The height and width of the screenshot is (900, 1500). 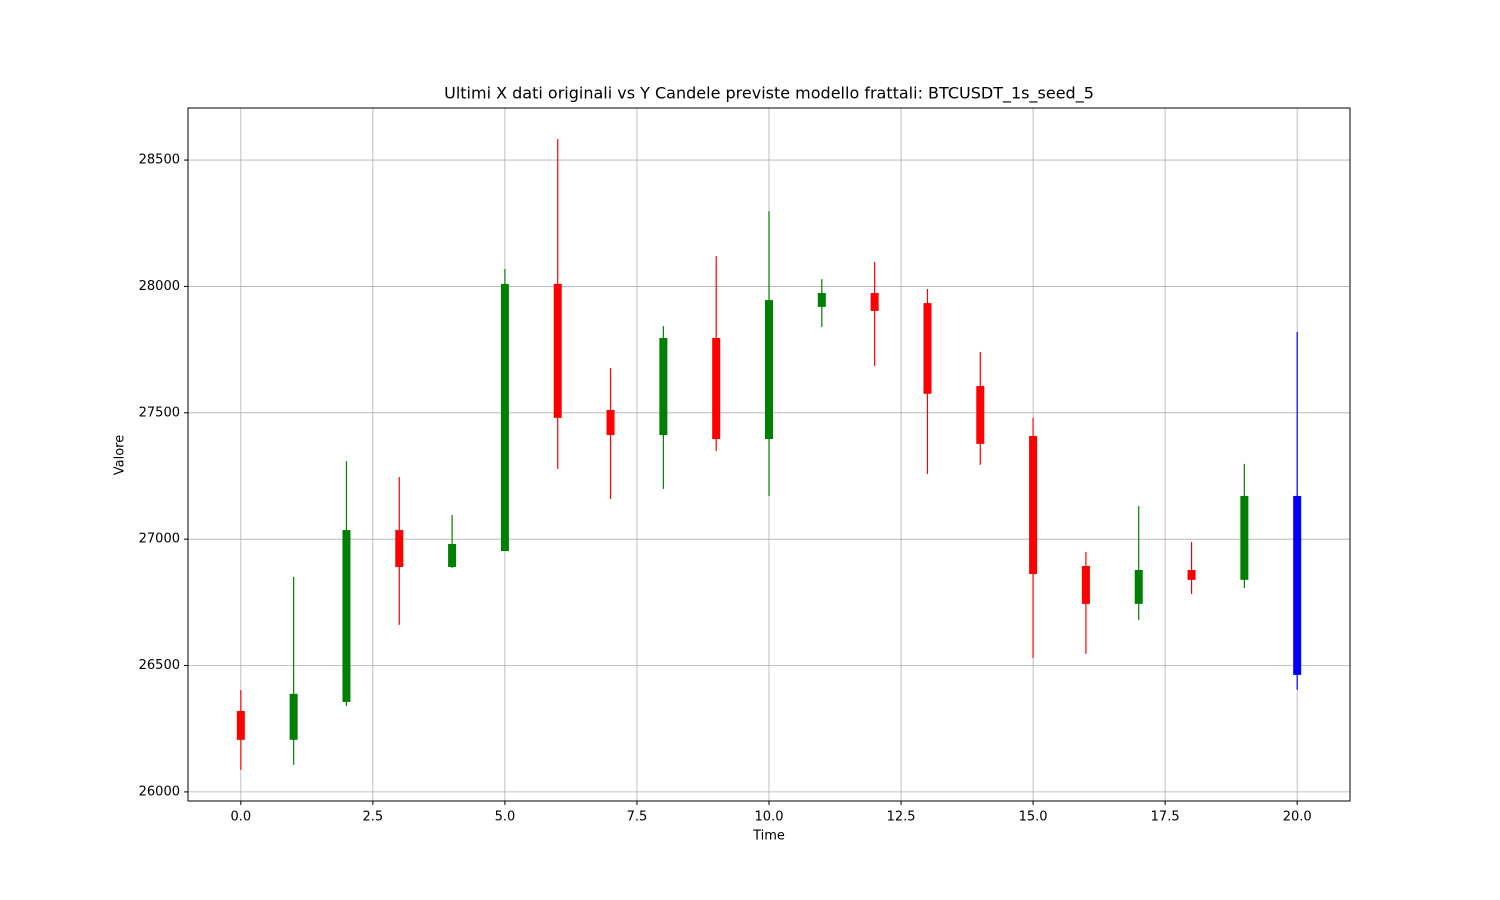 I want to click on x-tick-label: 2.5, so click(x=373, y=817).